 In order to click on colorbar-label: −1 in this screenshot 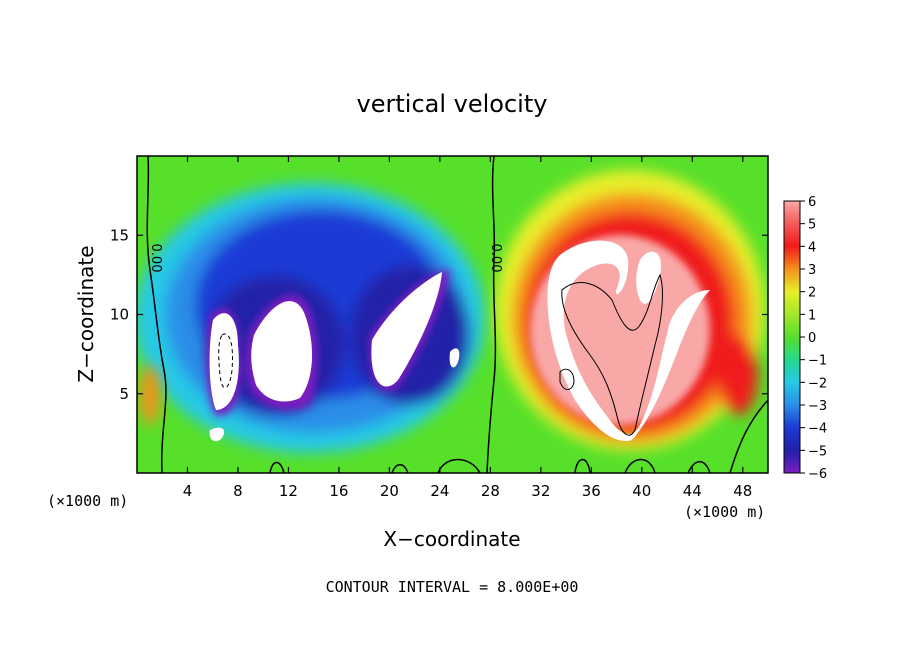, I will do `click(817, 361)`.